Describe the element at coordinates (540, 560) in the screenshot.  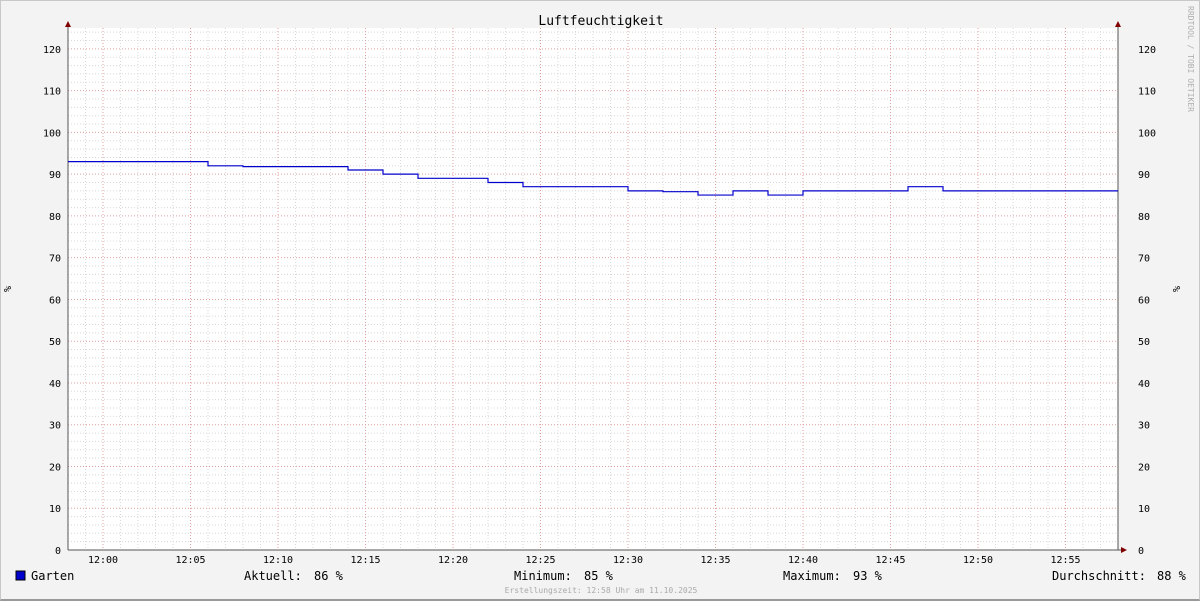
I see `x-tick-label: 12:25` at that location.